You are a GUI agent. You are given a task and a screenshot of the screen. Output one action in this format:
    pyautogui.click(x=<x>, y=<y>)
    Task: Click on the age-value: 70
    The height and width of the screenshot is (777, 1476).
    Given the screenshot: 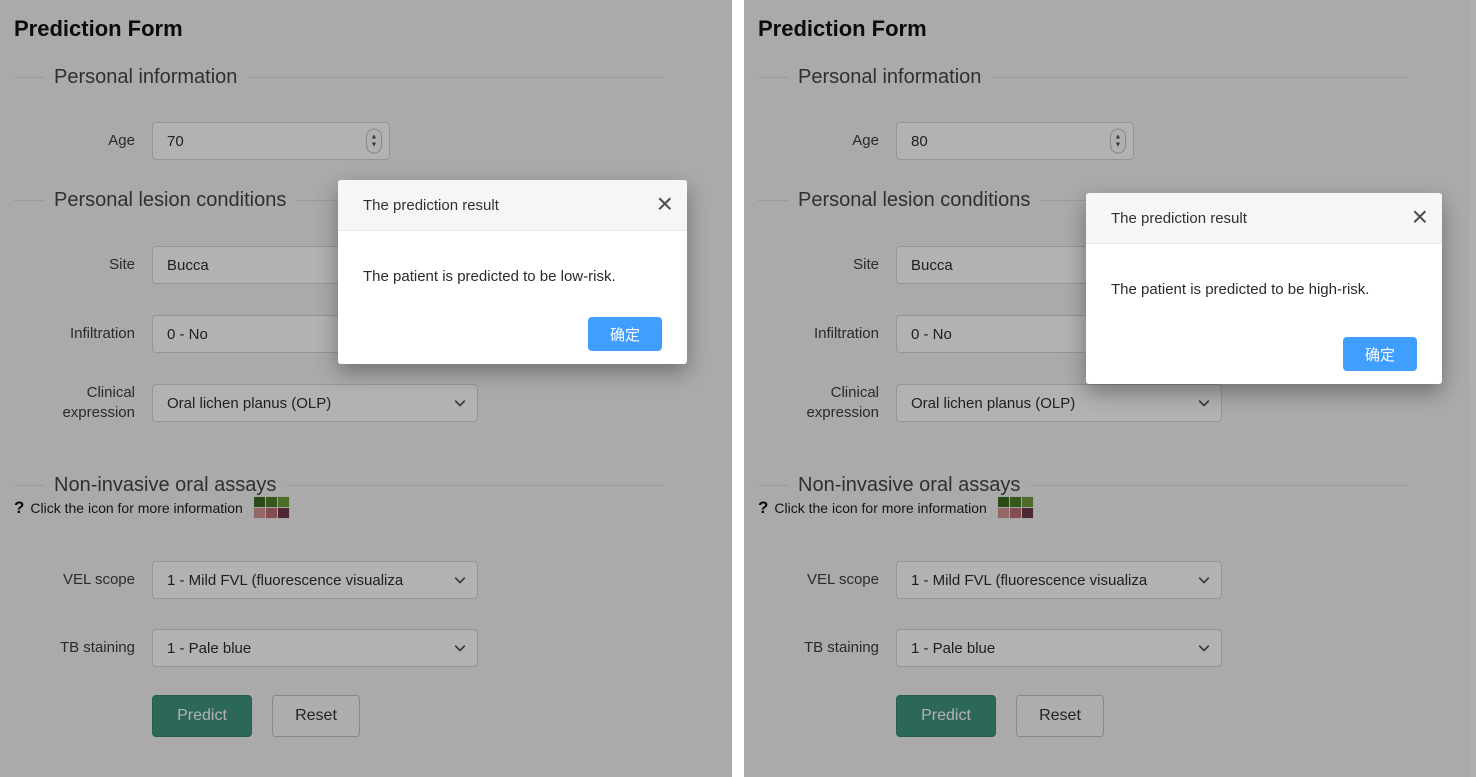 What is the action you would take?
    pyautogui.click(x=175, y=141)
    